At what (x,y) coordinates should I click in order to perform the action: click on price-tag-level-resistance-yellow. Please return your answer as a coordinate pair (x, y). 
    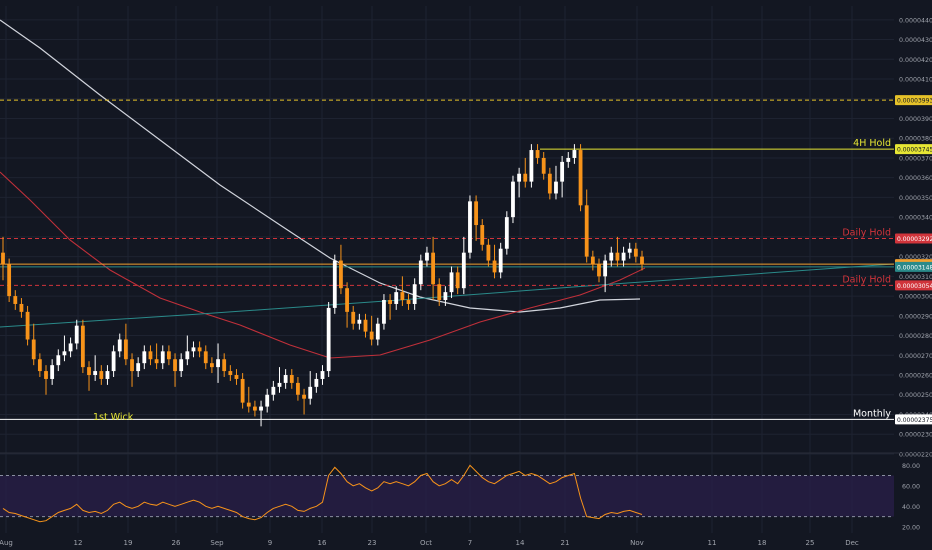
    Looking at the image, I should click on (913, 100).